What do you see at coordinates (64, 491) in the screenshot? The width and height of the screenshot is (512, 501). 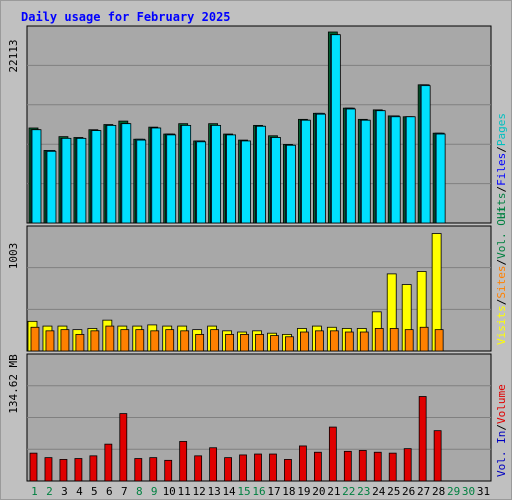 I see `x-tick-label: 3` at bounding box center [64, 491].